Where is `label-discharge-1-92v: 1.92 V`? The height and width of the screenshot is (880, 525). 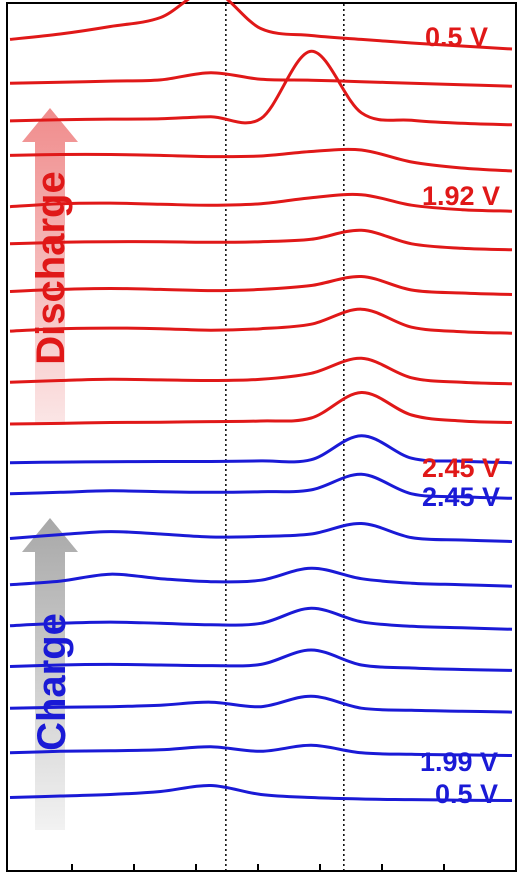 label-discharge-1-92v: 1.92 V is located at coordinates (461, 196).